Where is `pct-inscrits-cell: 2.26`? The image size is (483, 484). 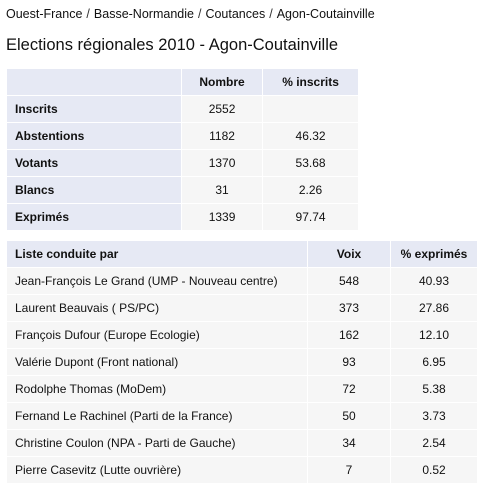
pct-inscrits-cell: 2.26 is located at coordinates (310, 190).